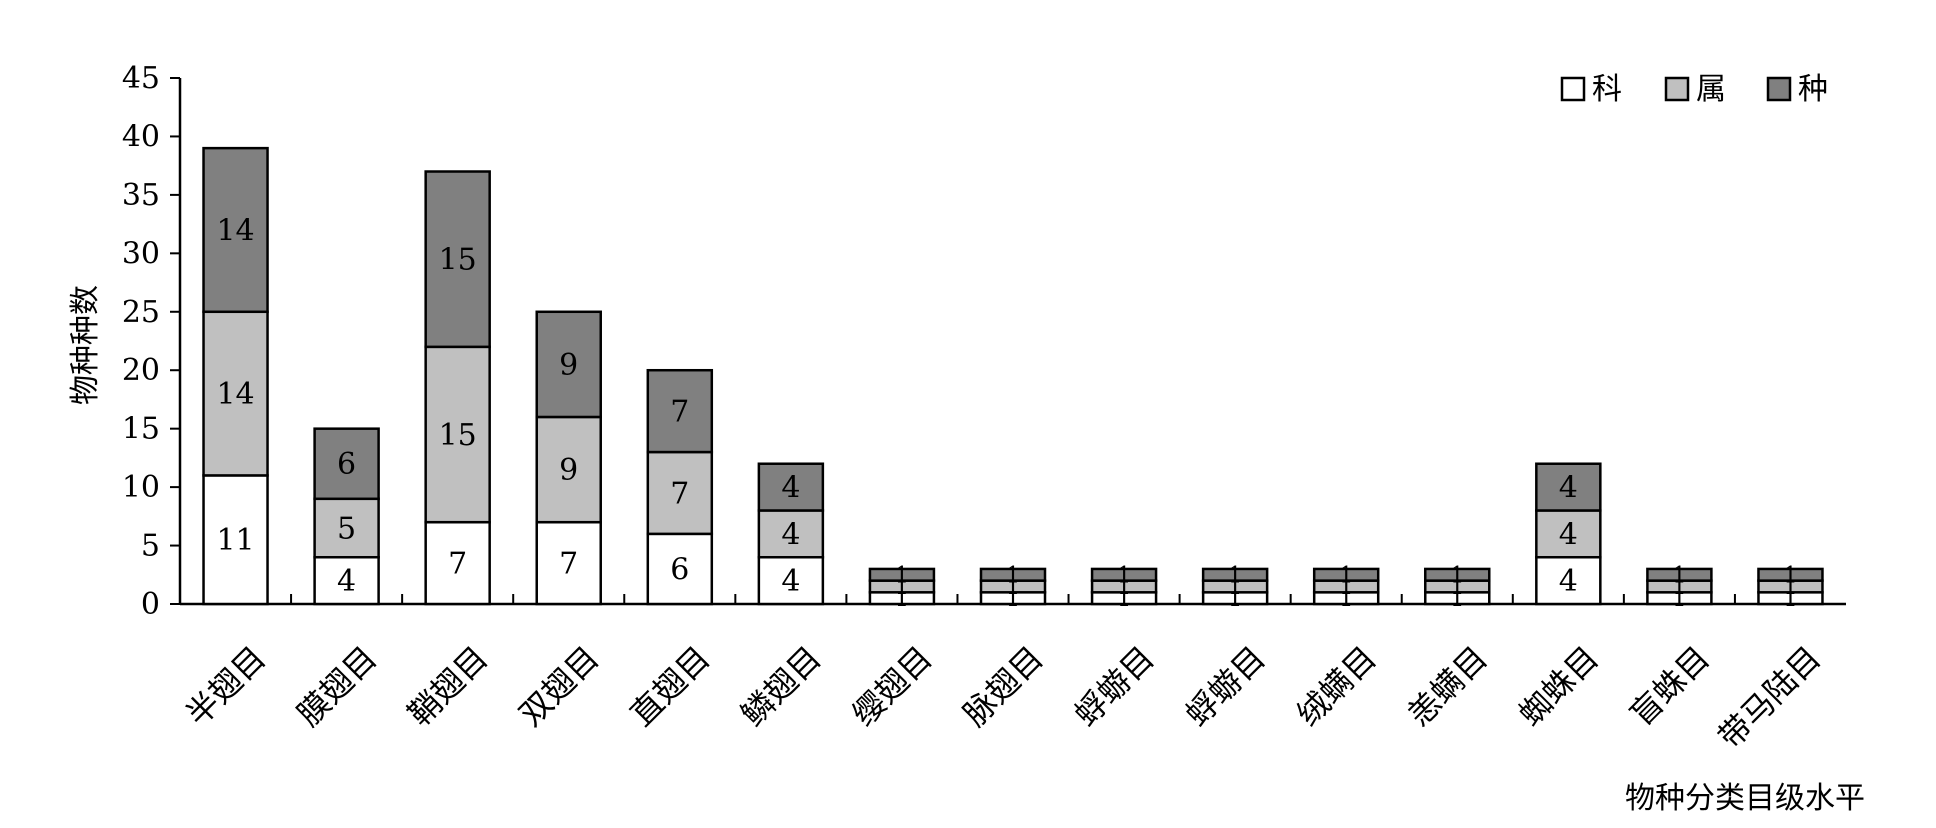 The image size is (1936, 828). I want to click on y-tick-label: 10, so click(141, 487).